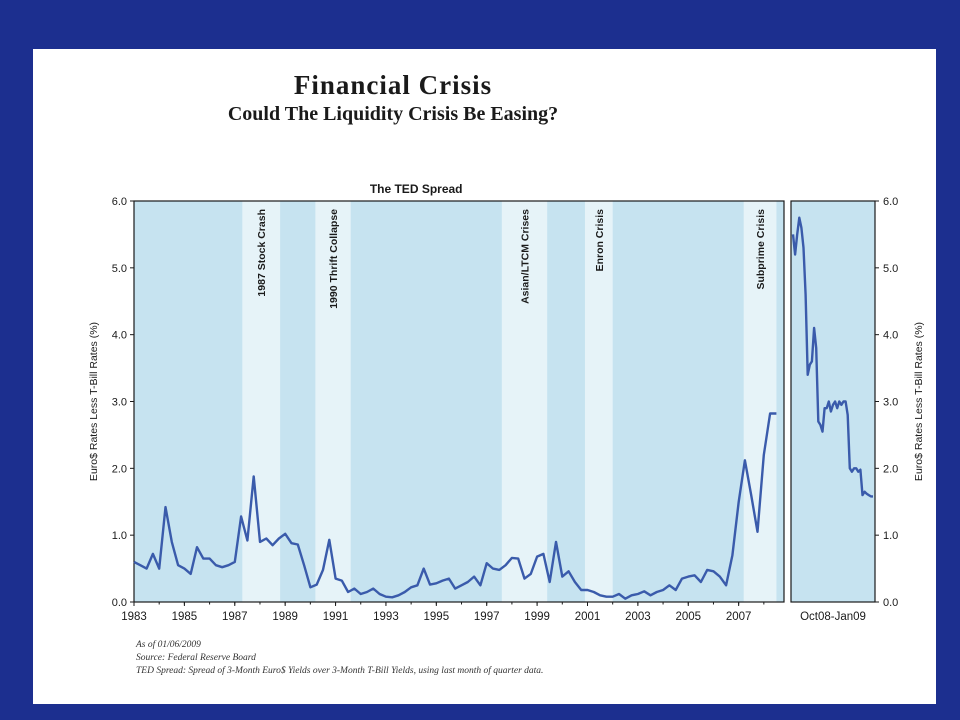 The width and height of the screenshot is (960, 720). Describe the element at coordinates (336, 617) in the screenshot. I see `x-tick-label: 1991` at that location.